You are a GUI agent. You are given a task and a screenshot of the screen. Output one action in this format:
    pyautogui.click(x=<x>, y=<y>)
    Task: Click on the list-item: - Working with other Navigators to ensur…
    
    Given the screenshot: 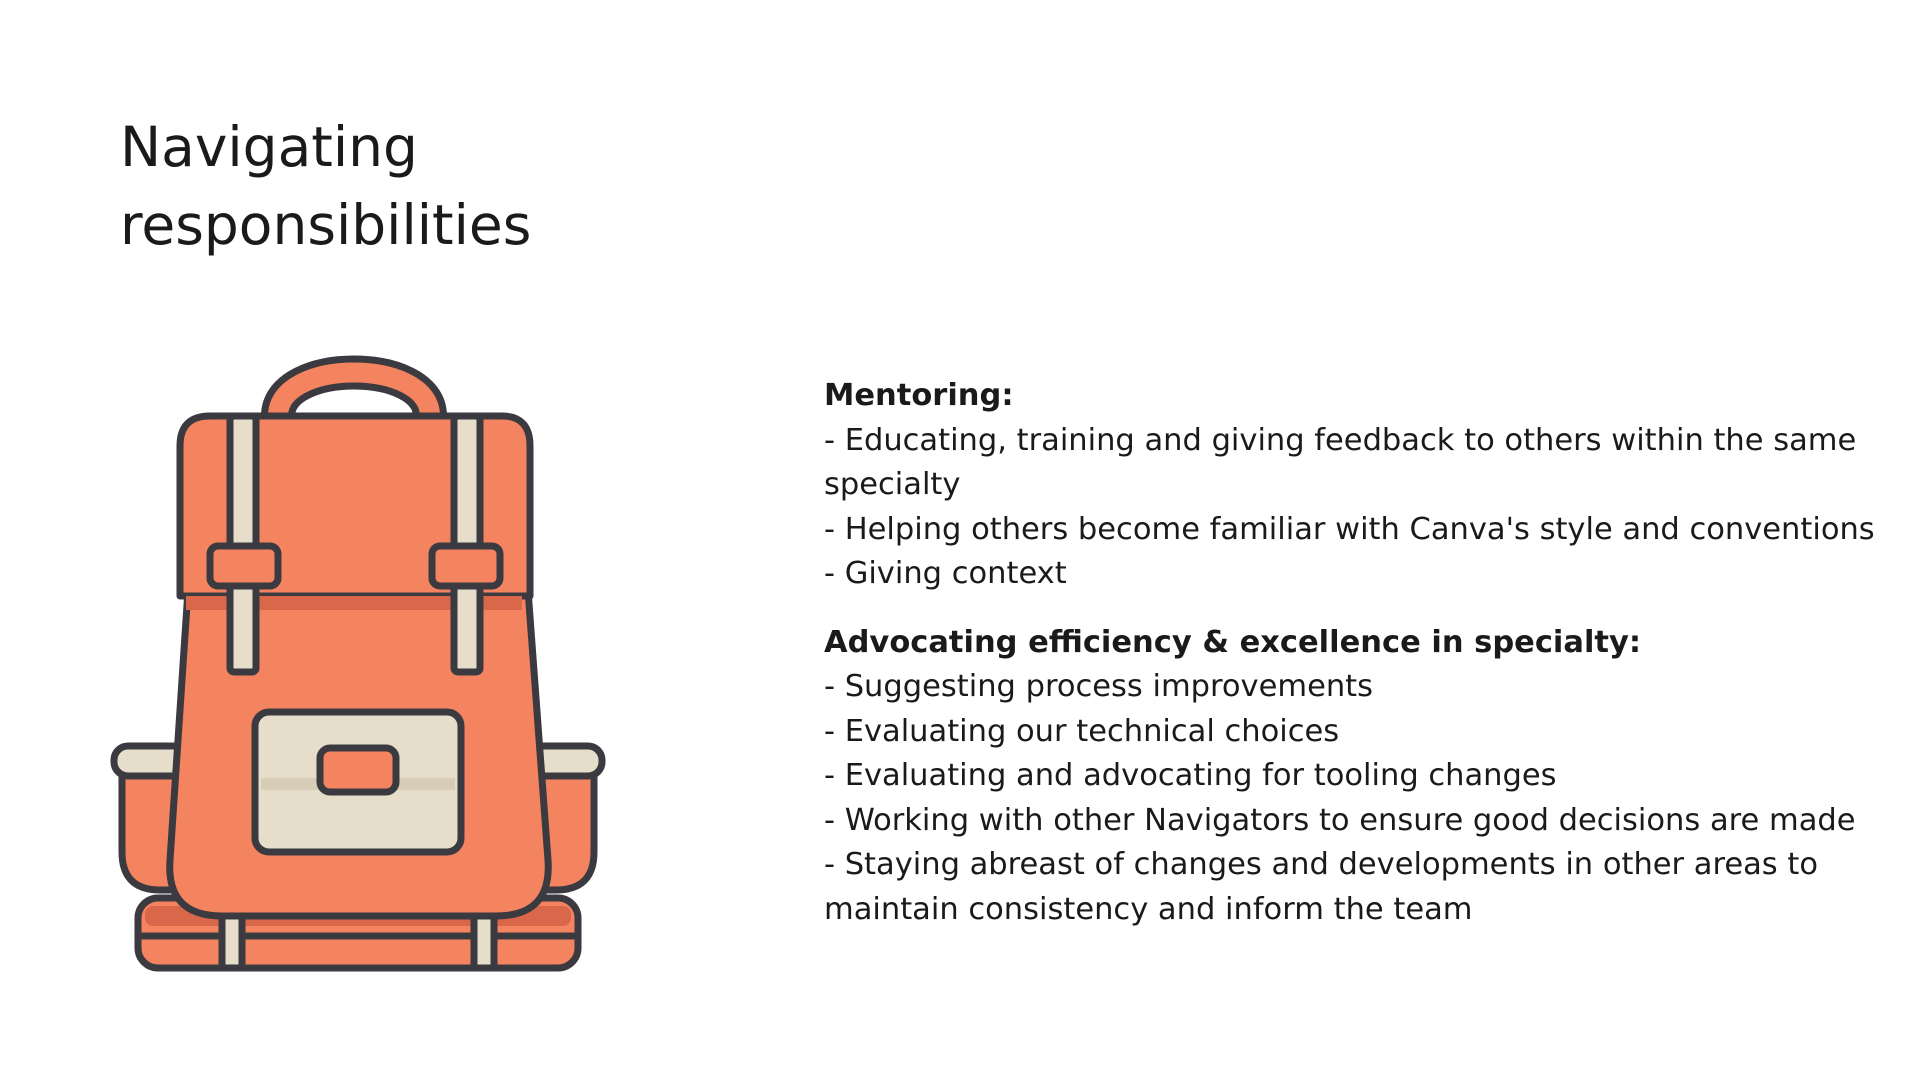 What is the action you would take?
    pyautogui.click(x=1340, y=820)
    